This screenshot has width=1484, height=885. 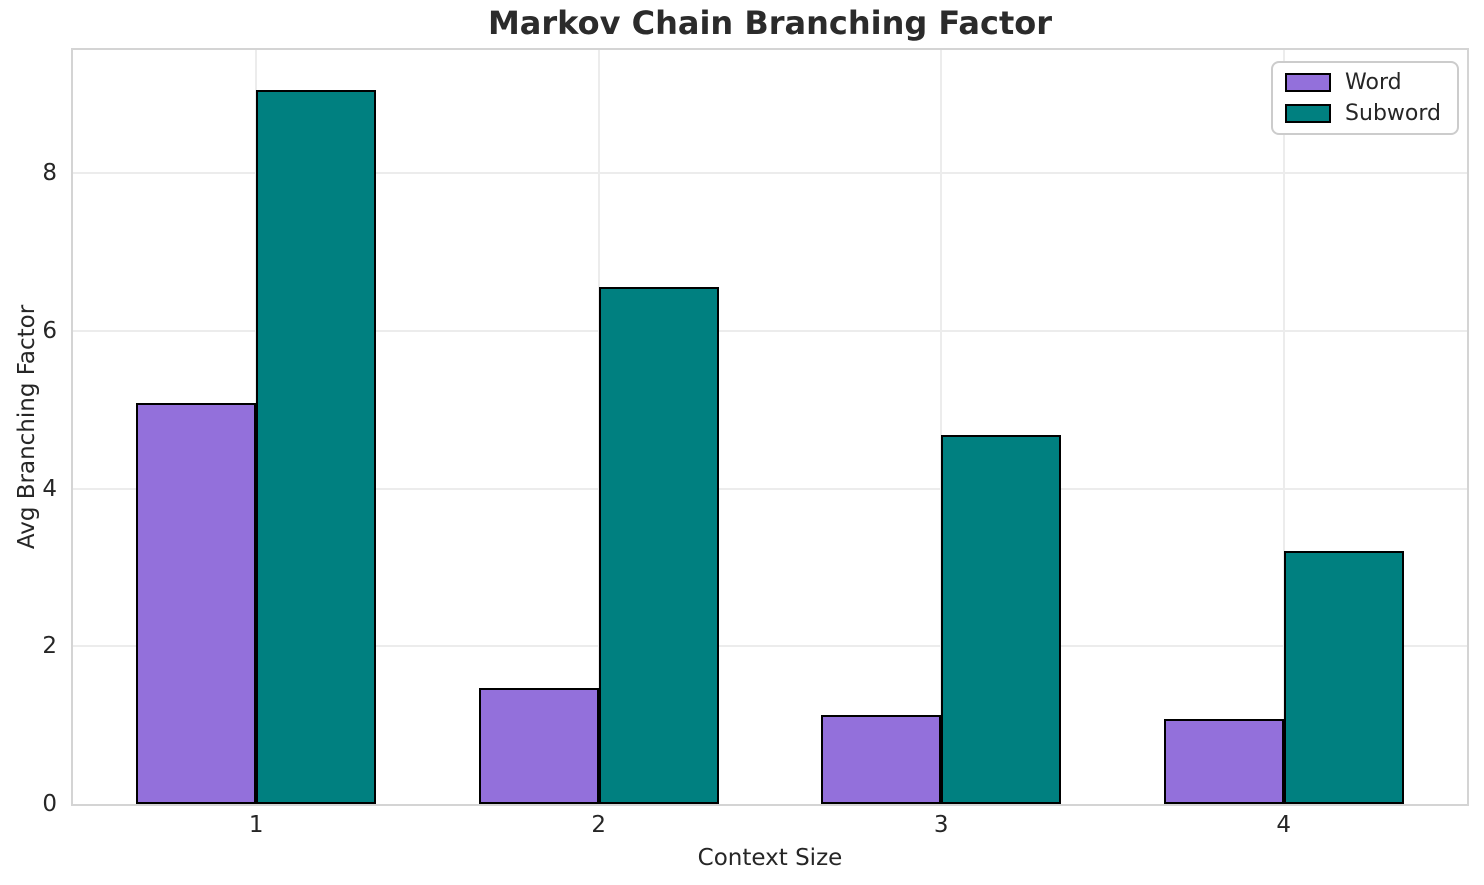 What do you see at coordinates (941, 825) in the screenshot?
I see `x-tick-3: 3` at bounding box center [941, 825].